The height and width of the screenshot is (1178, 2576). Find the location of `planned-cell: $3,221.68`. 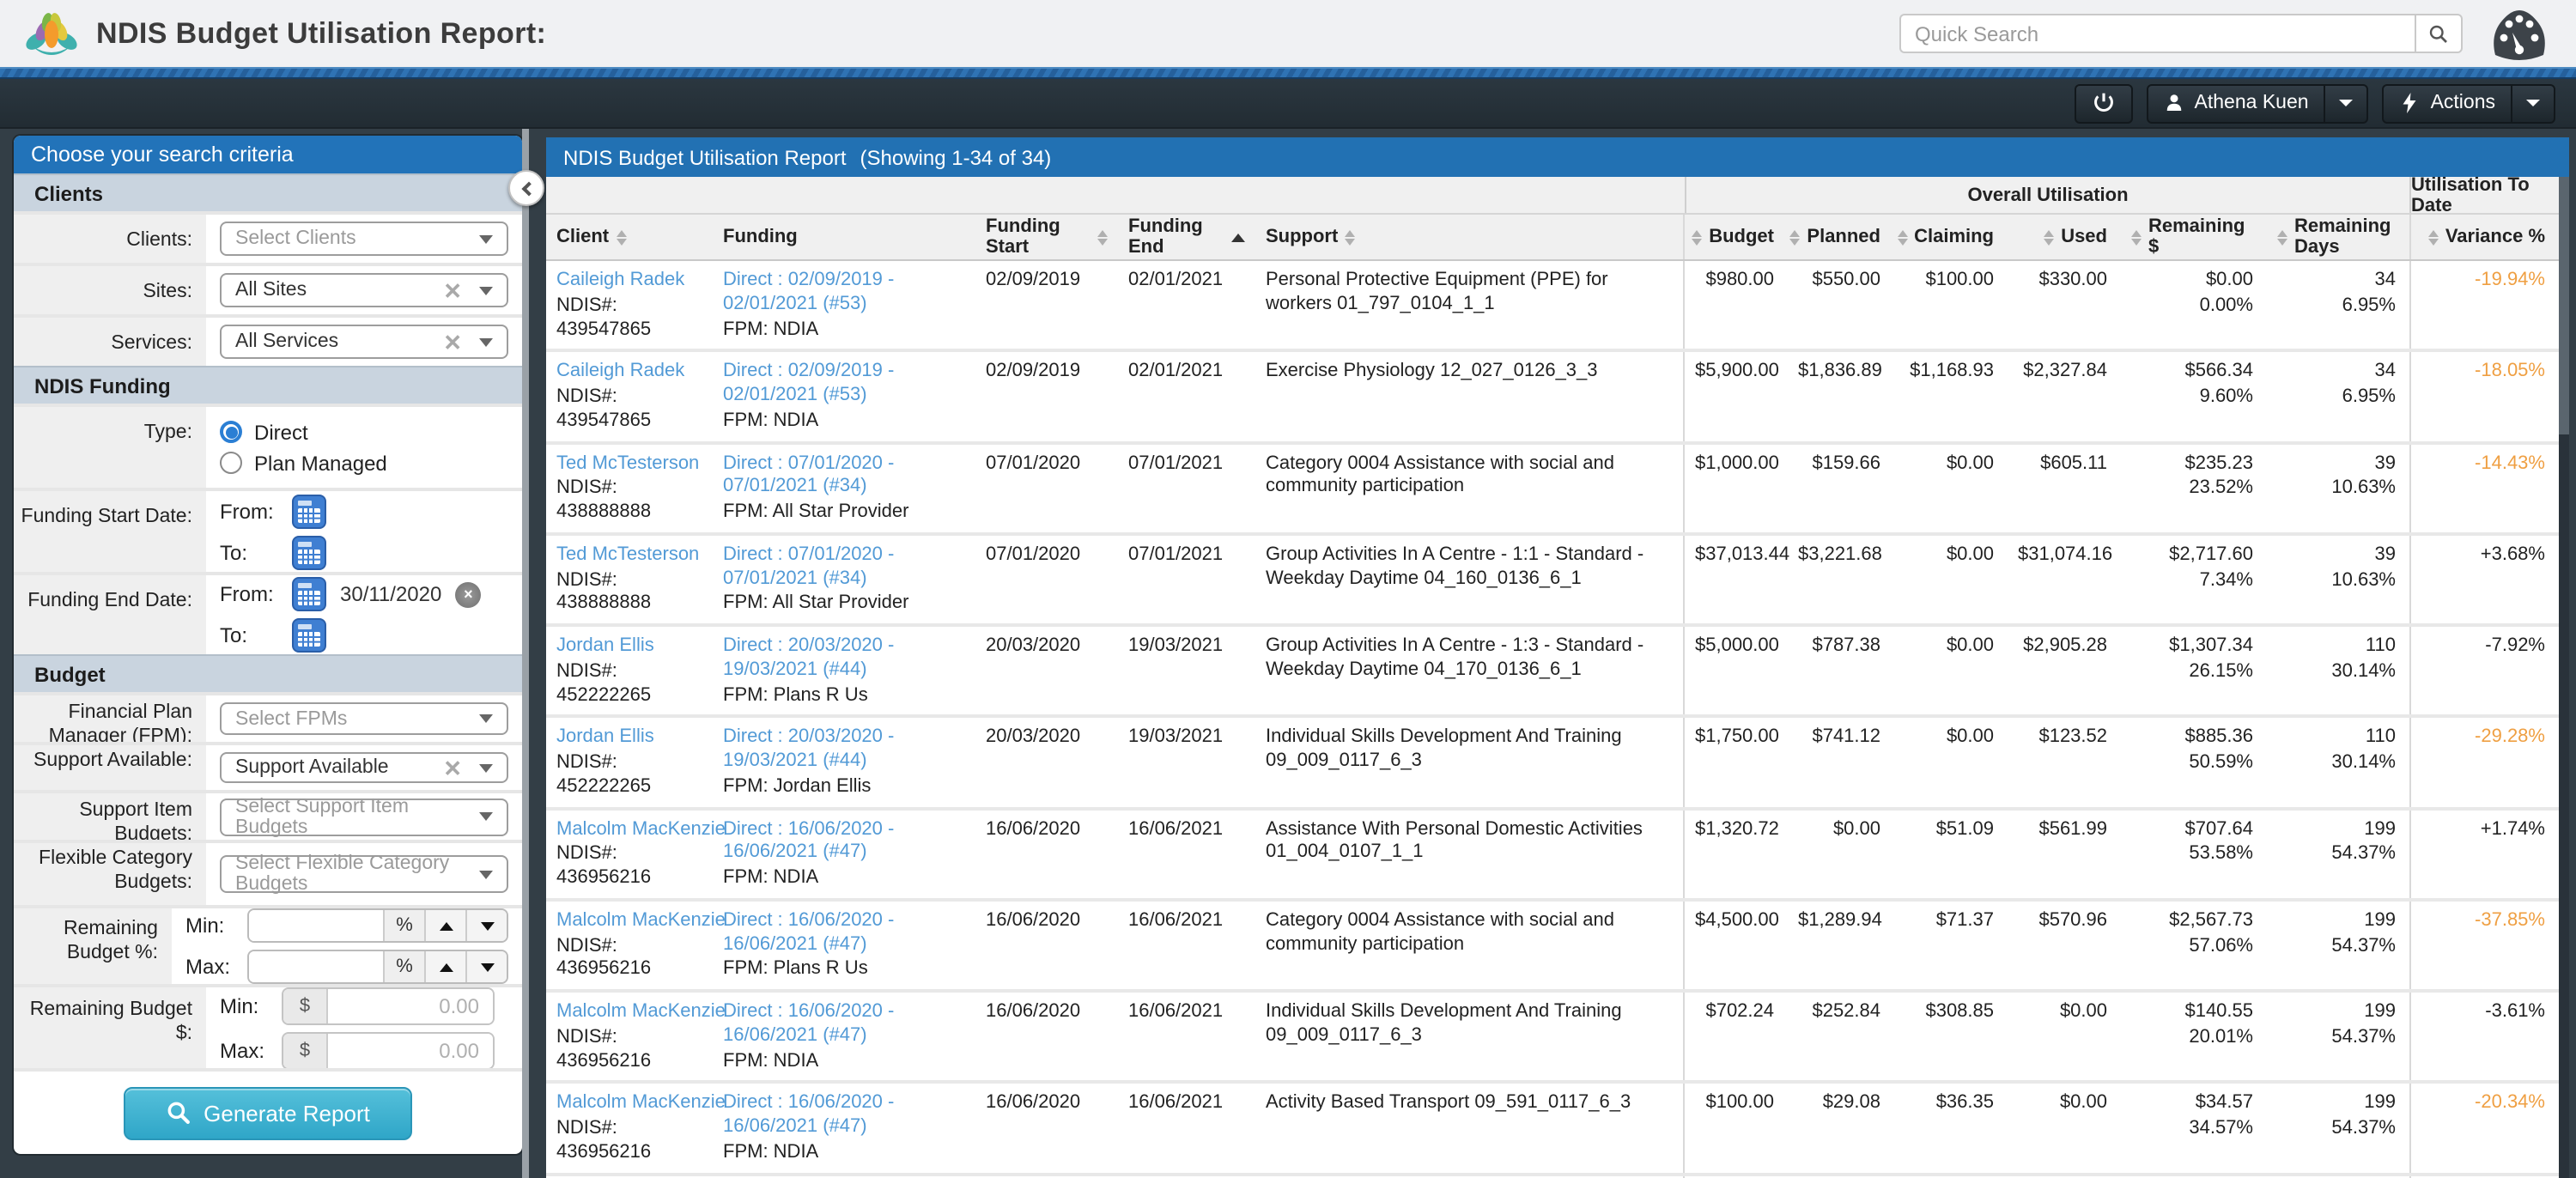

planned-cell: $3,221.68 is located at coordinates (1840, 554).